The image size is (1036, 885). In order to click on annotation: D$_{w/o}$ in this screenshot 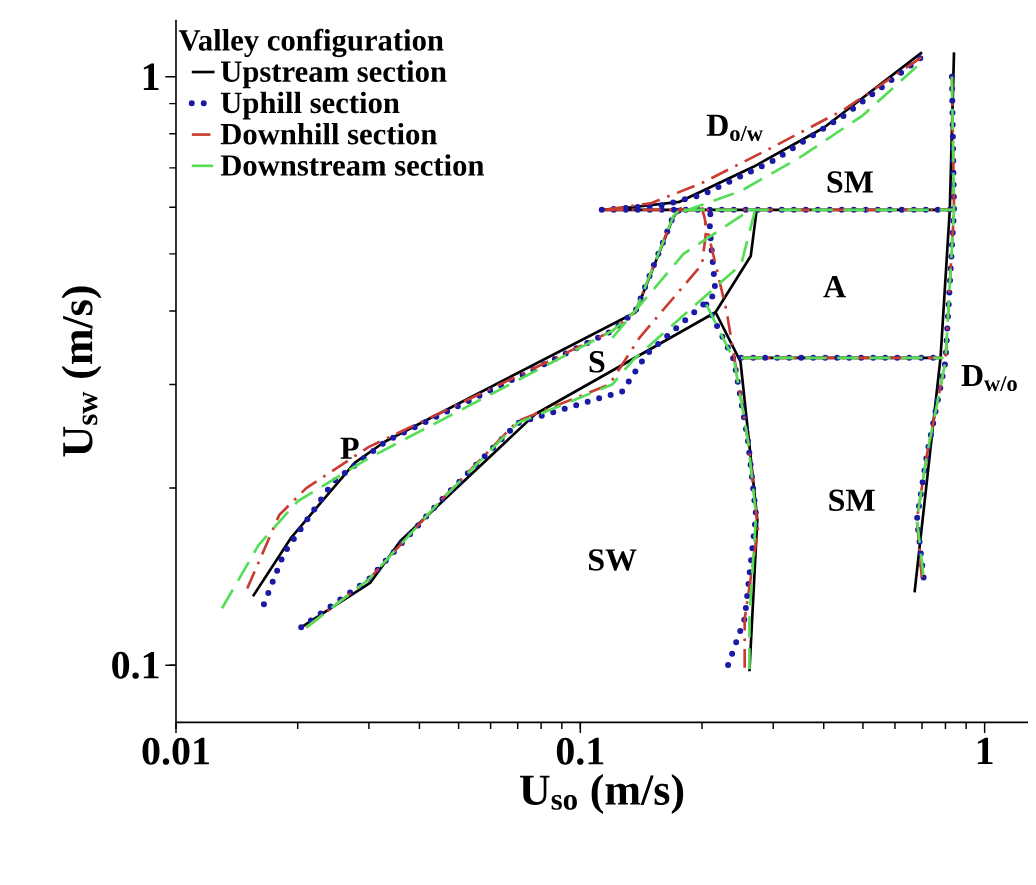, I will do `click(989, 378)`.